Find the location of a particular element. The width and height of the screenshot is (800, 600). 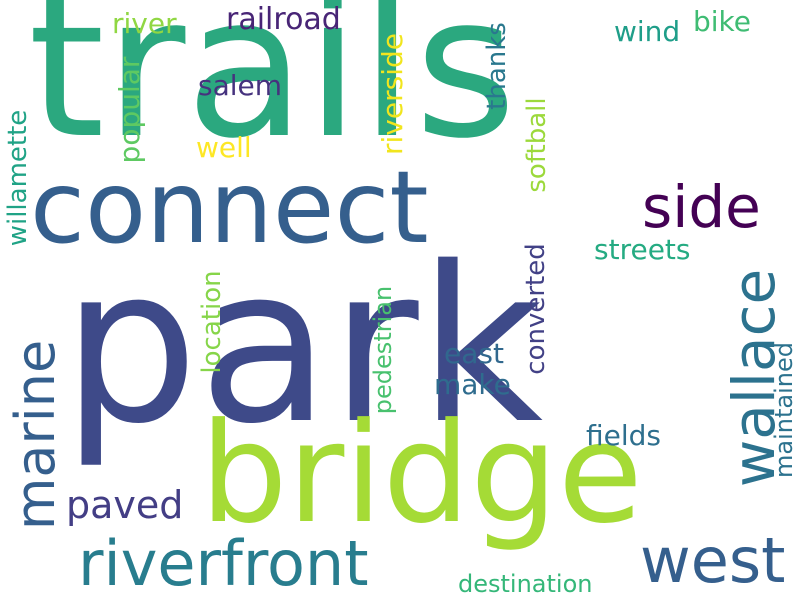

word-salem: salem is located at coordinates (240, 85).